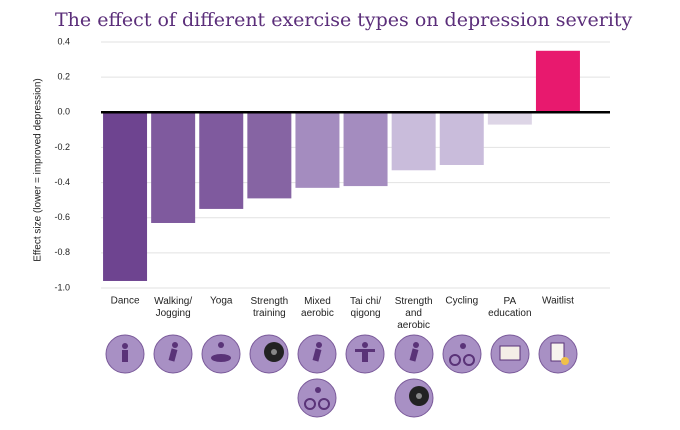  Describe the element at coordinates (221, 301) in the screenshot. I see `x-tick-label: Yoga` at that location.